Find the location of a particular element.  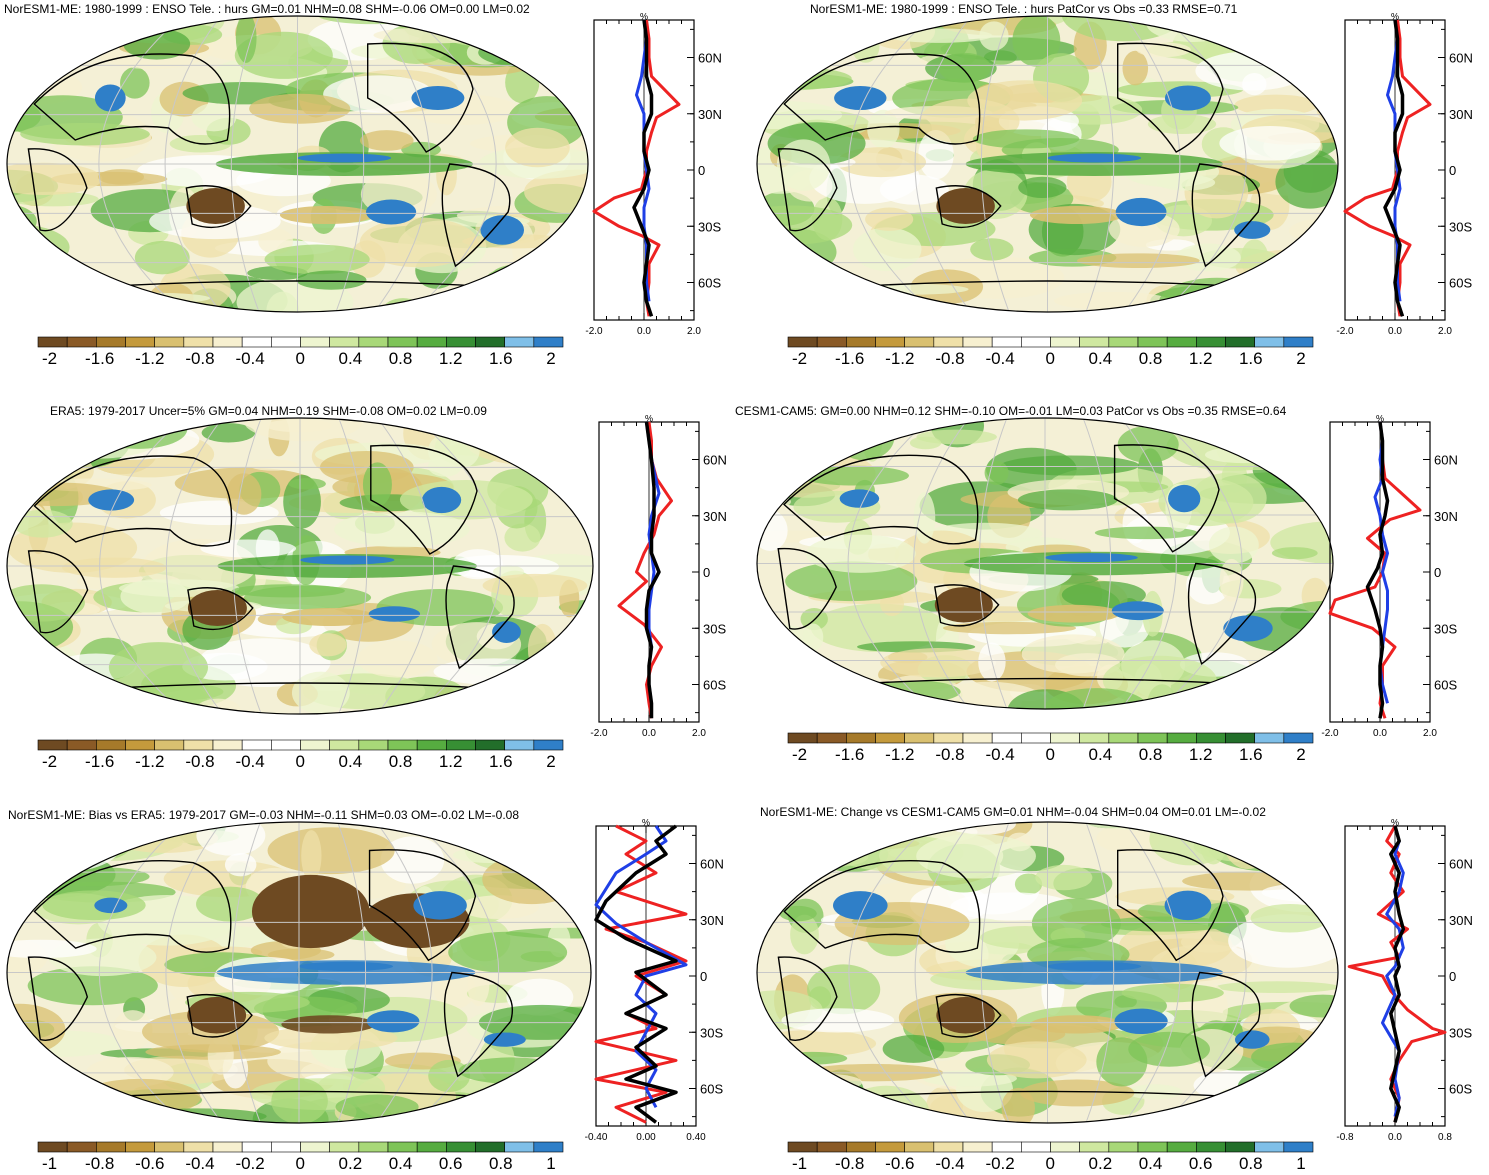

colorbar-tick-label: -1 is located at coordinates (799, 1163).